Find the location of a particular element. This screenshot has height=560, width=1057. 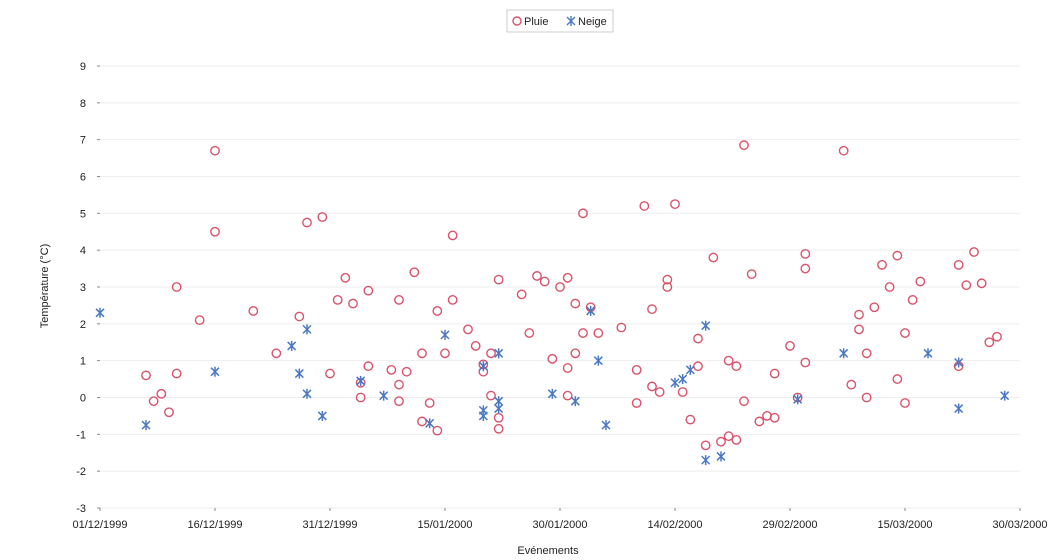

y-tick-label: 6 is located at coordinates (83, 178).